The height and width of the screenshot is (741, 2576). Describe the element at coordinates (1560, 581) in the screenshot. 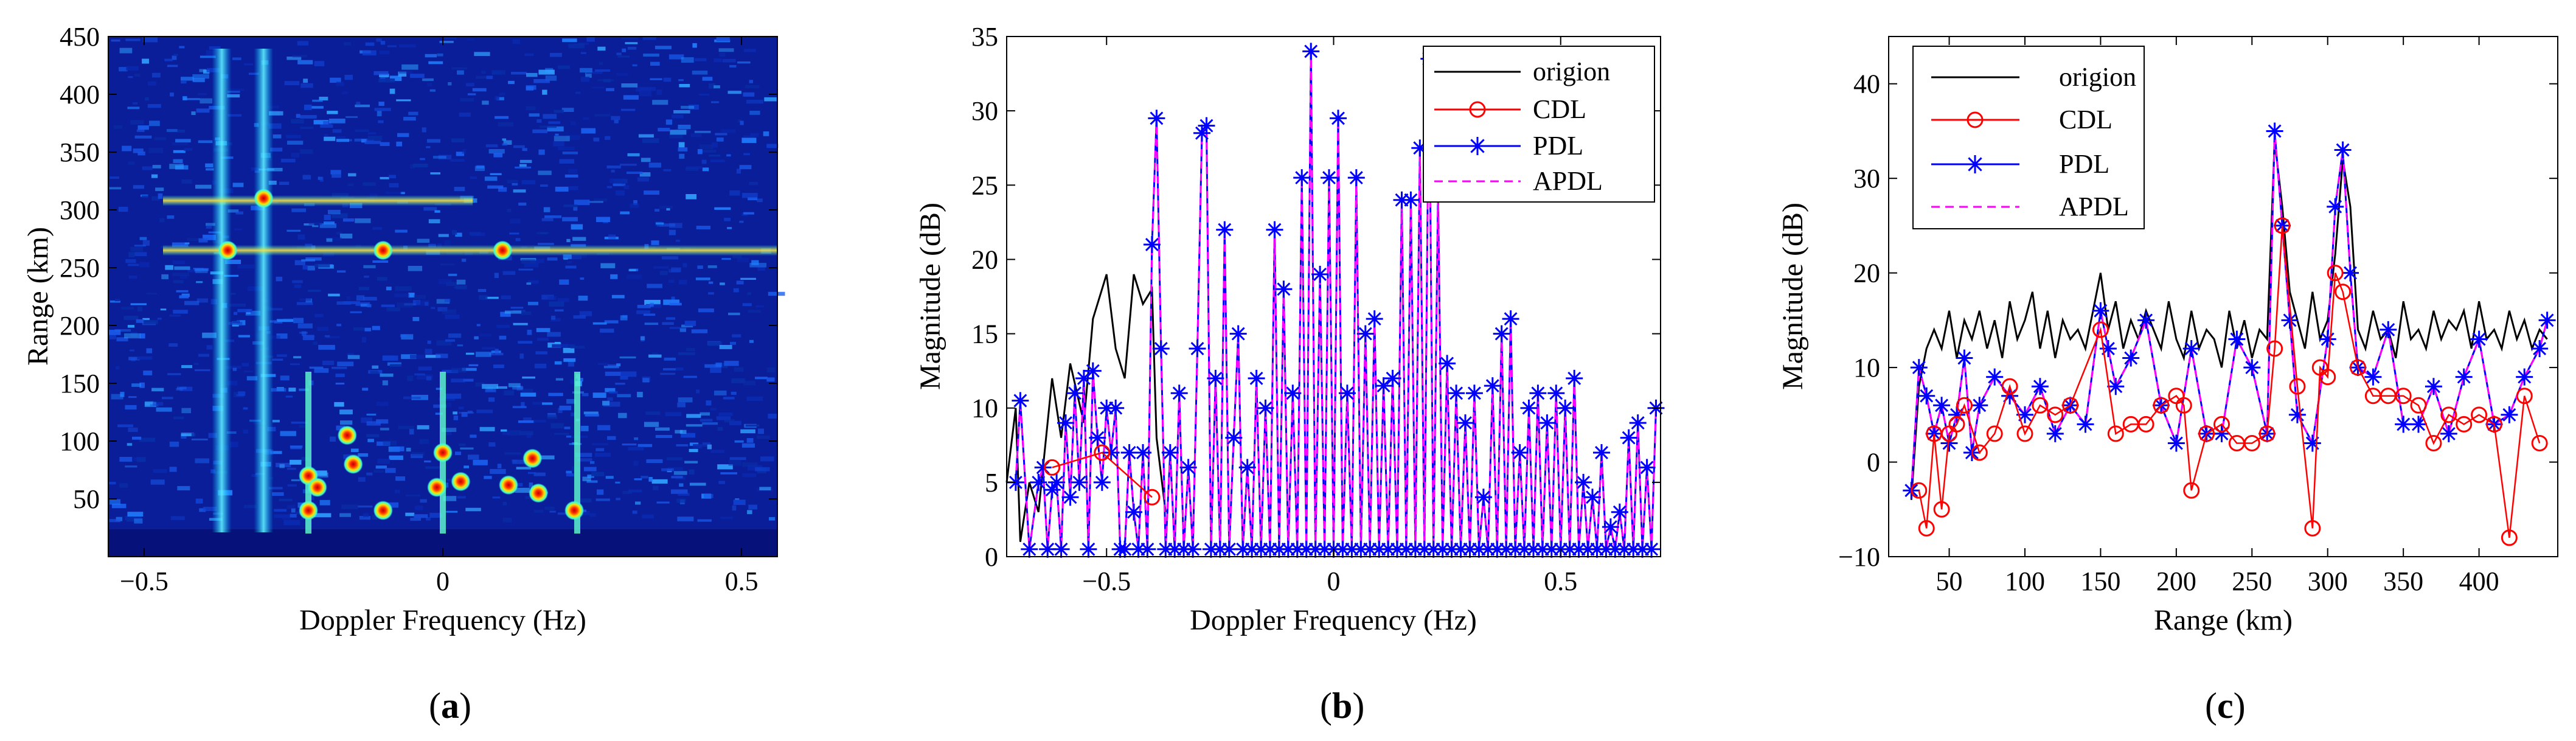

I see `x-tick-label: 0.5` at that location.